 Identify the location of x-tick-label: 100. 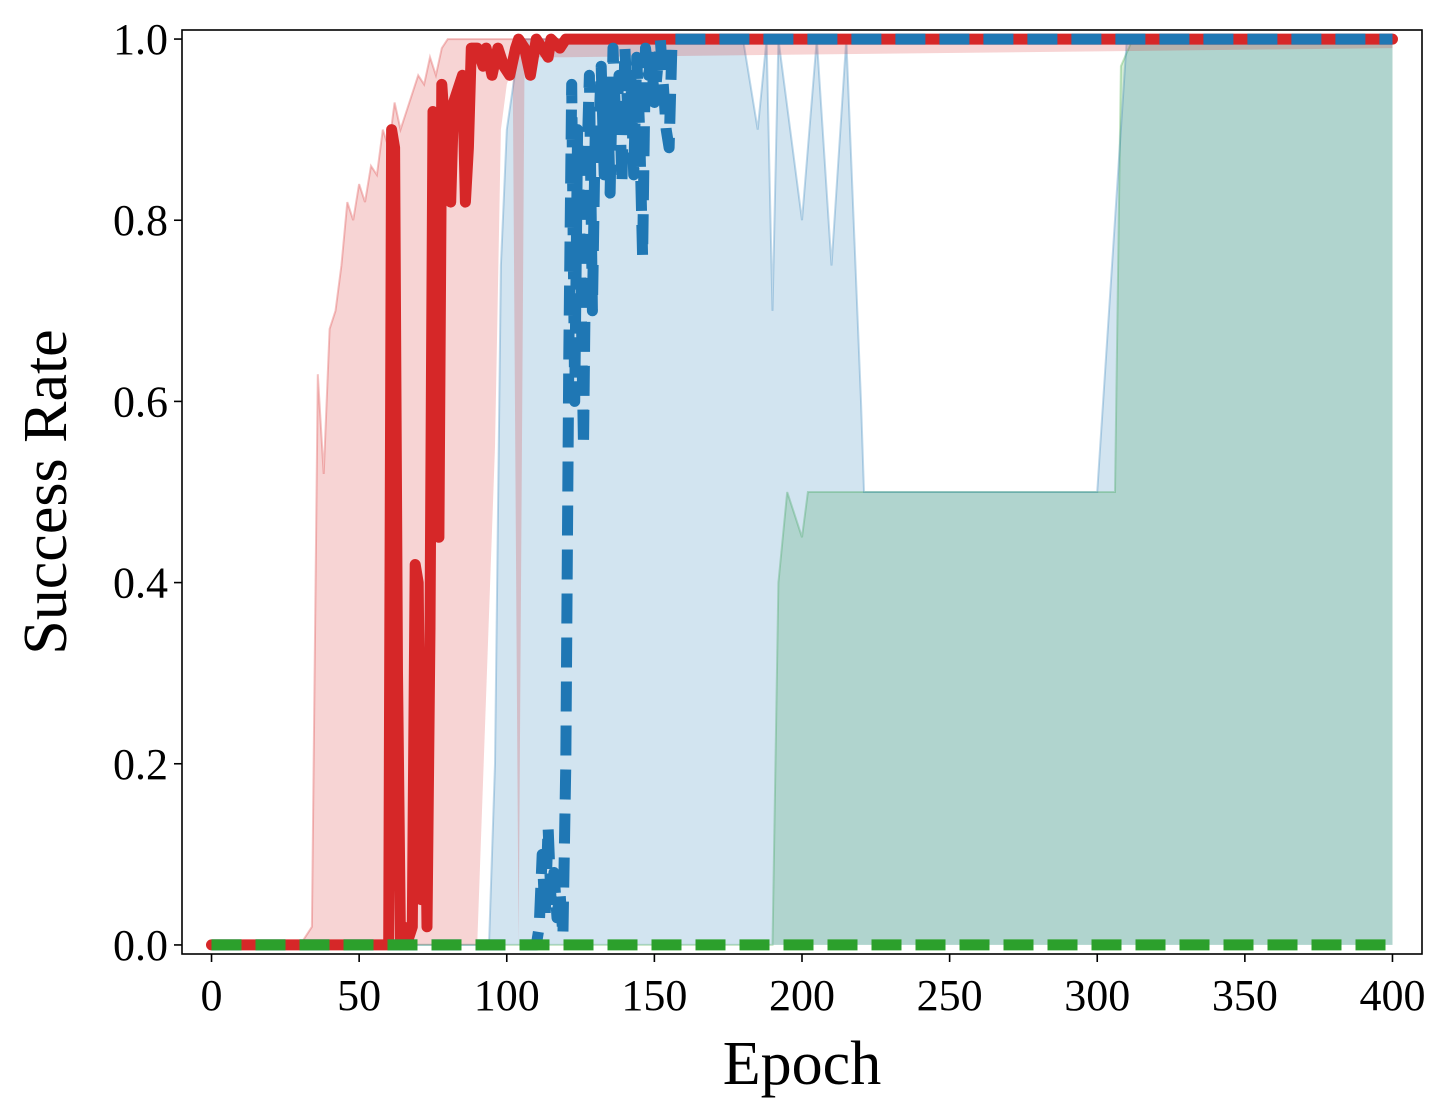
(507, 995).